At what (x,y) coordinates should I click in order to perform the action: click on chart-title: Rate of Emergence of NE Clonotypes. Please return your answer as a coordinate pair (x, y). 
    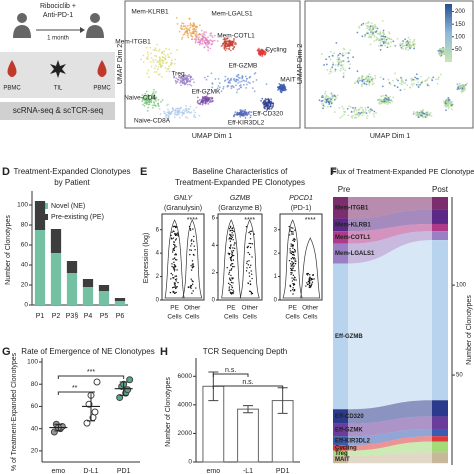
    Looking at the image, I should click on (87, 351).